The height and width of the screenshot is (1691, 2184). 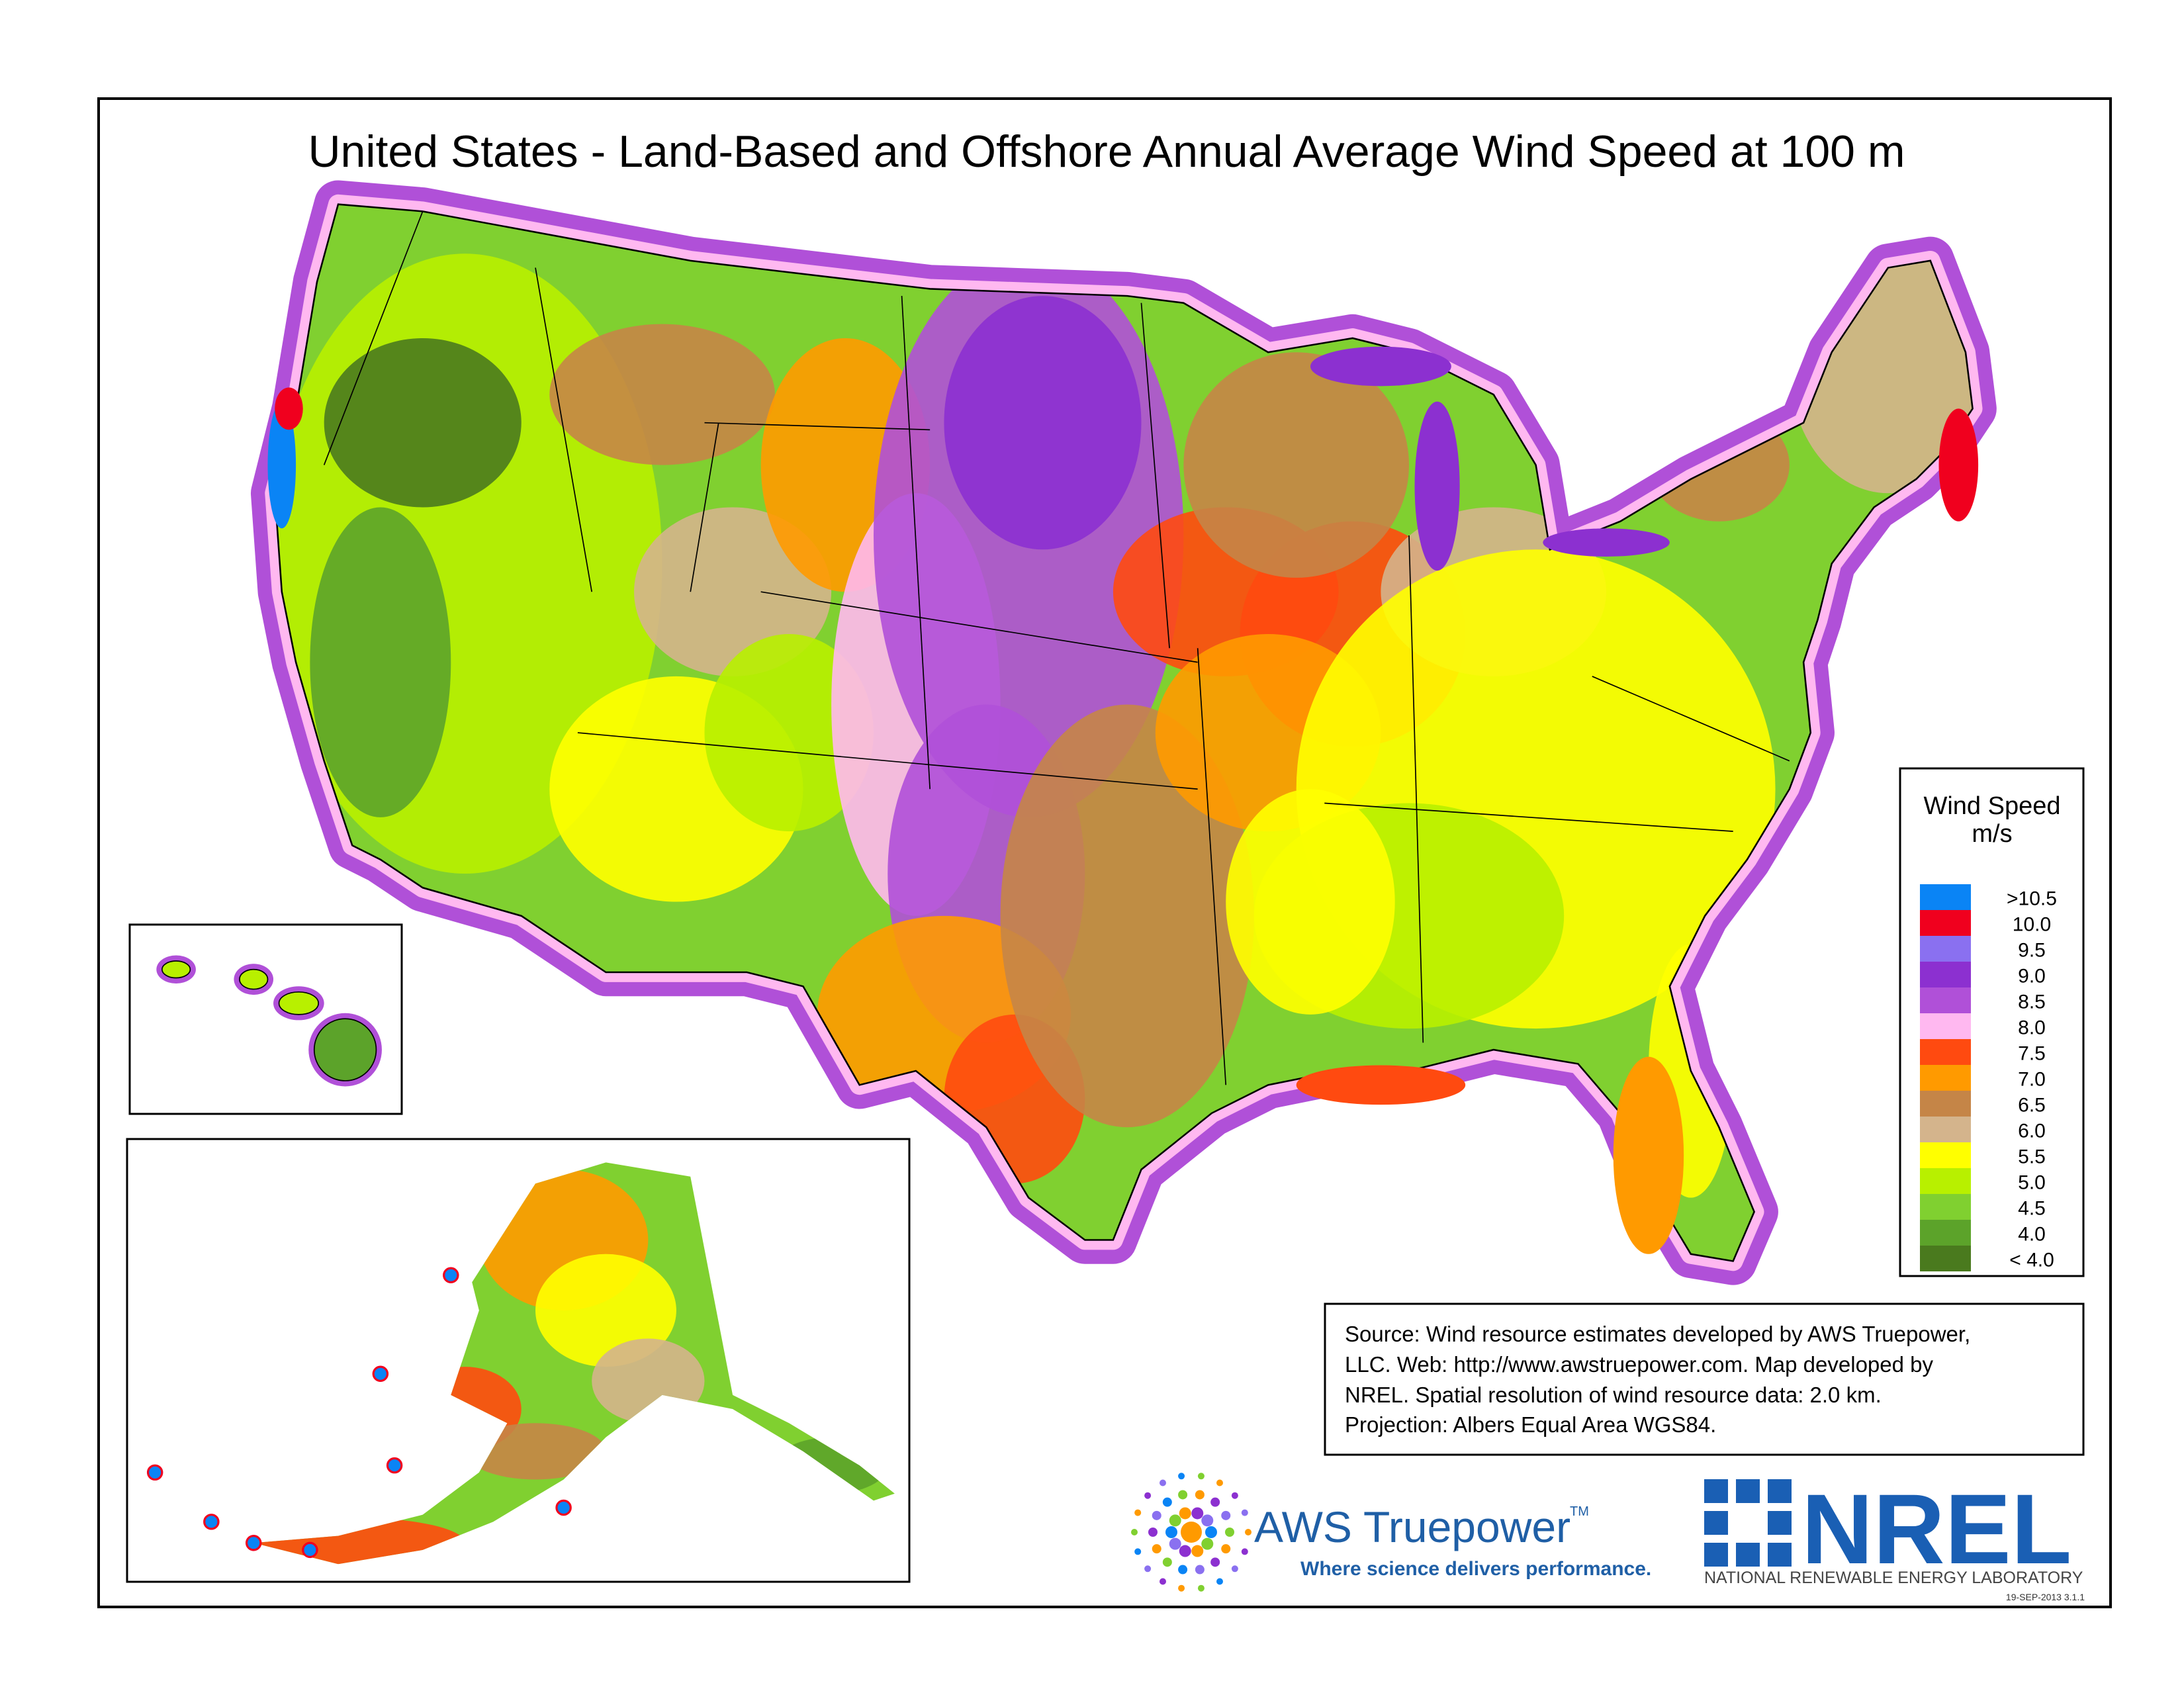 What do you see at coordinates (2032, 951) in the screenshot?
I see `legend-label: 9.5` at bounding box center [2032, 951].